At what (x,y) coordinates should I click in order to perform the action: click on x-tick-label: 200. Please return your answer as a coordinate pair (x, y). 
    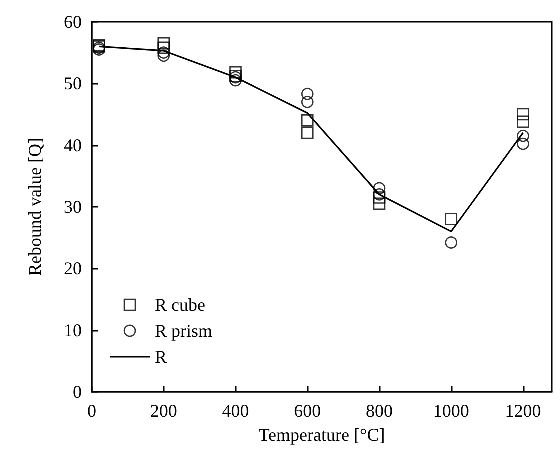
    Looking at the image, I should click on (164, 411).